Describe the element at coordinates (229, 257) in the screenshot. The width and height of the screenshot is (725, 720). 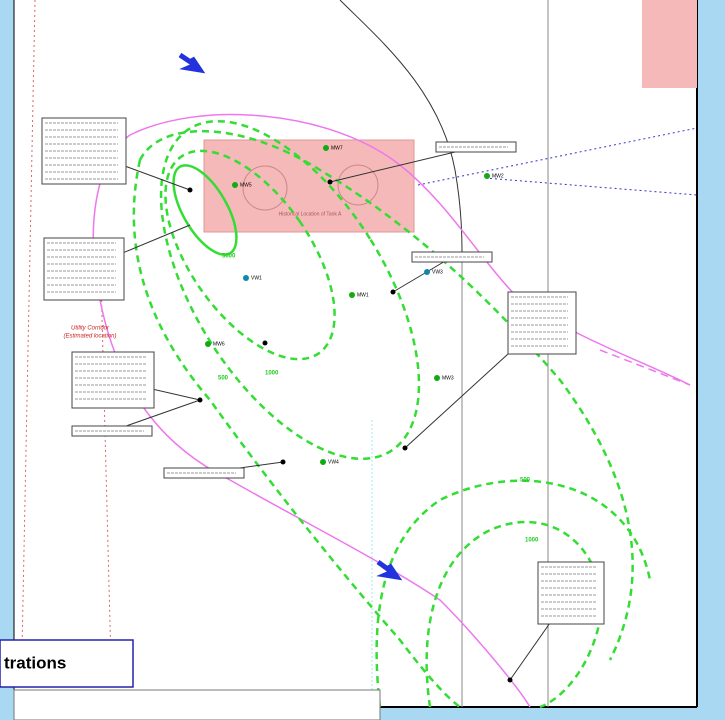
I see `contour-label: 5000` at that location.